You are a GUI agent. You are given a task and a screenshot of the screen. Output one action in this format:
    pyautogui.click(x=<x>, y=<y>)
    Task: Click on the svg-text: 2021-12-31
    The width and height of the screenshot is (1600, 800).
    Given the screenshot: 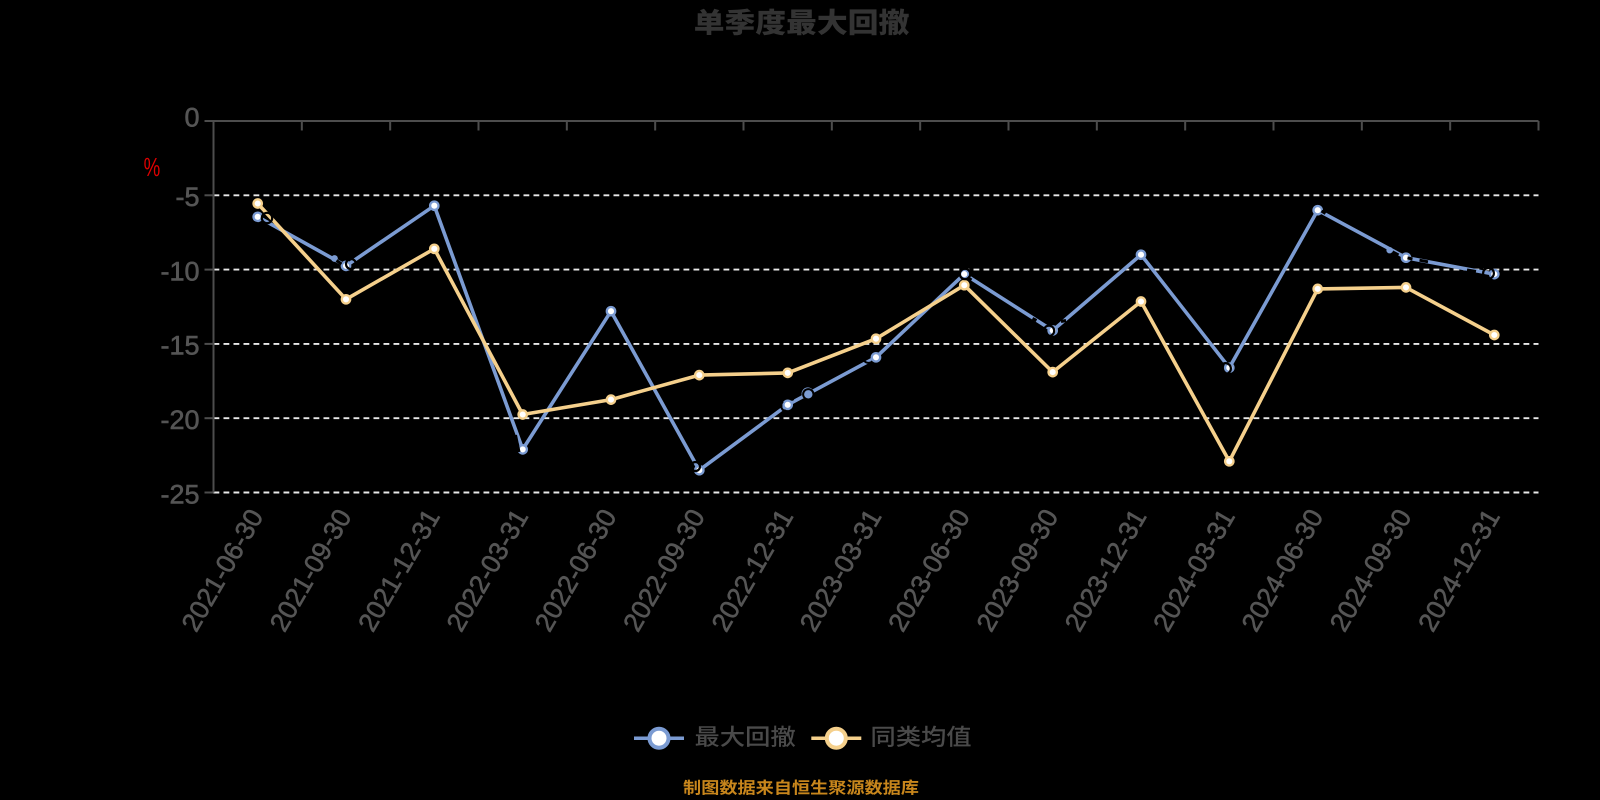 What is the action you would take?
    pyautogui.click(x=399, y=570)
    